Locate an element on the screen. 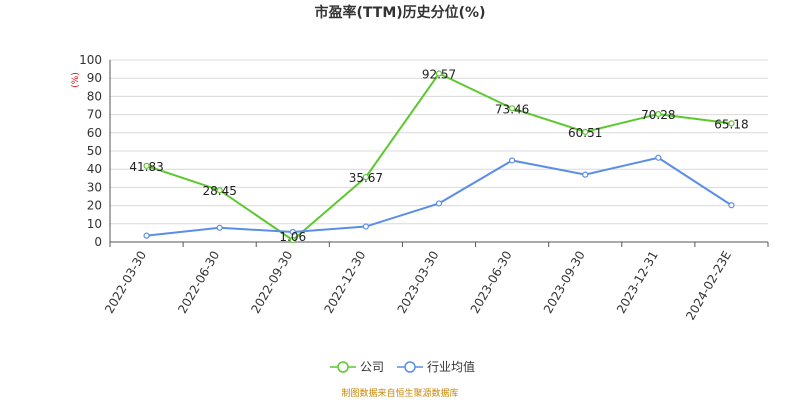 This screenshot has height=400, width=800. data-label: 41.83 is located at coordinates (146, 167).